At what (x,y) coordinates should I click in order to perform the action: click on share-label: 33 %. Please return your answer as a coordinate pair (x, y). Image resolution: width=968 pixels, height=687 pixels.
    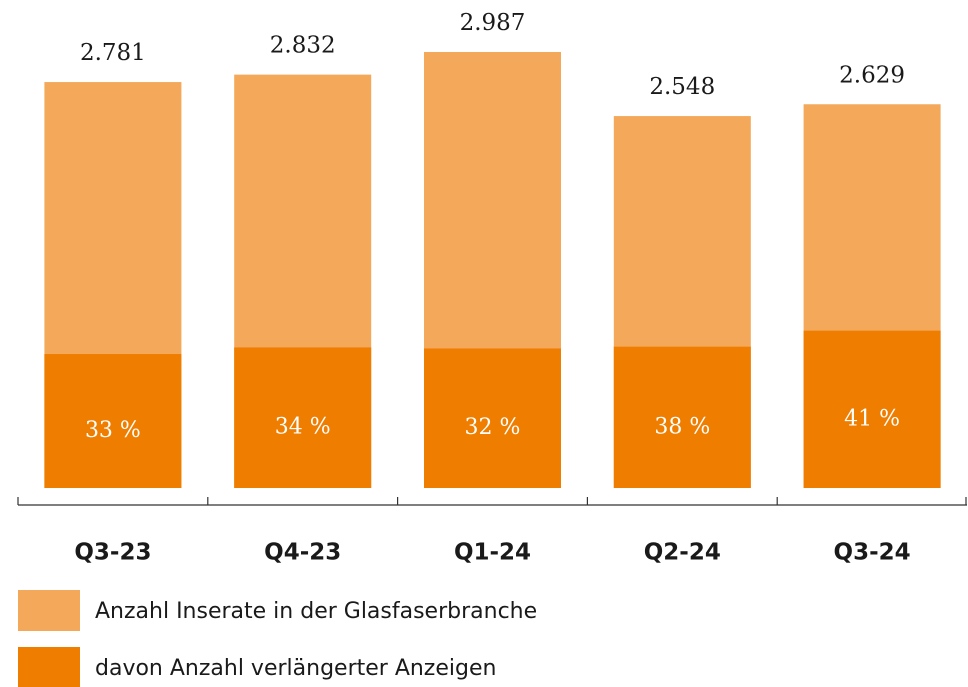
    Looking at the image, I should click on (113, 430).